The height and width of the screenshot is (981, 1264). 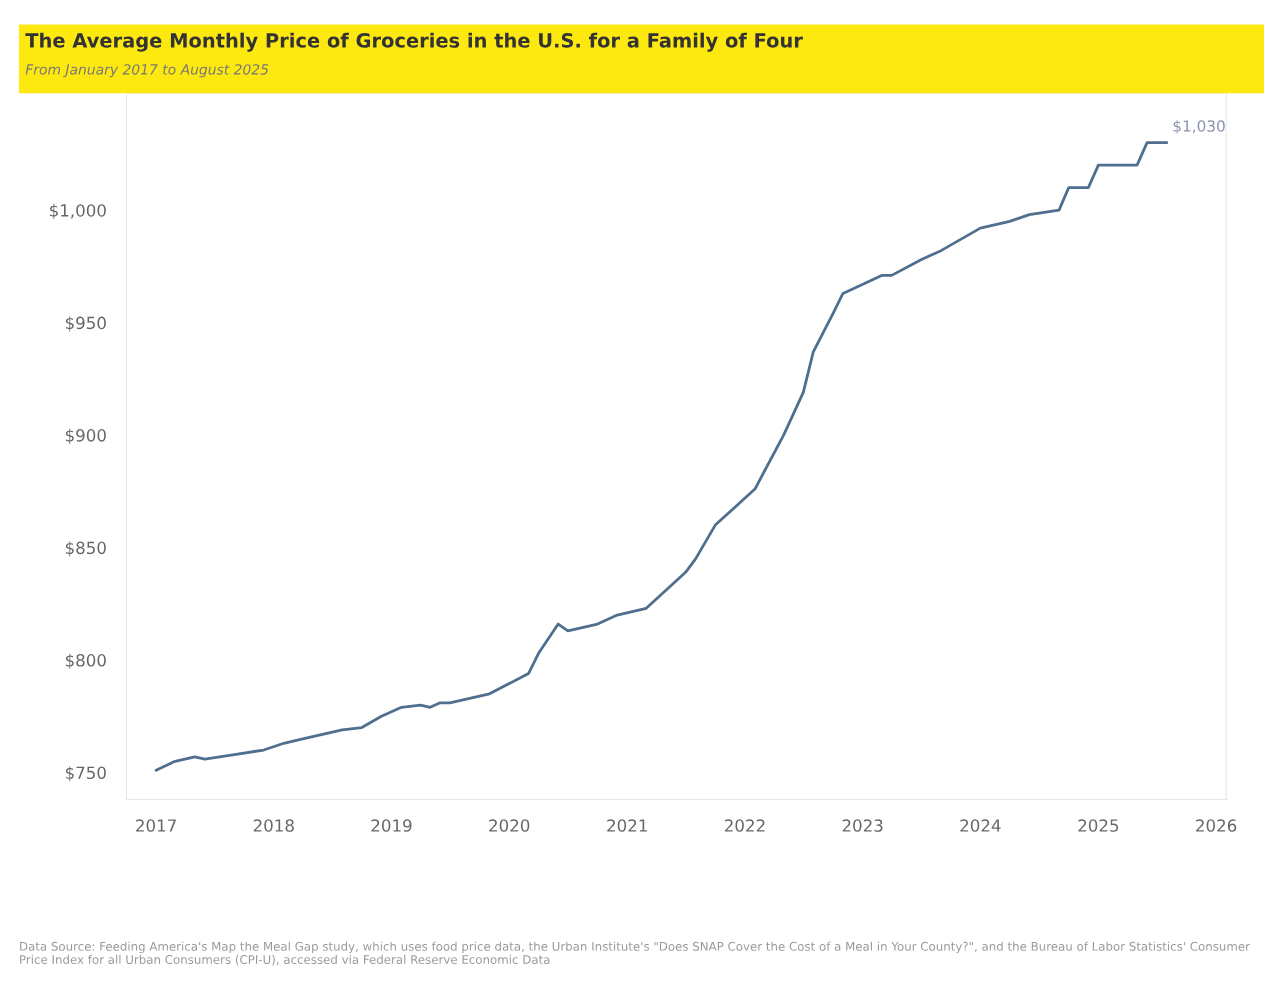 I want to click on x-tick-label: 2019, so click(x=391, y=825).